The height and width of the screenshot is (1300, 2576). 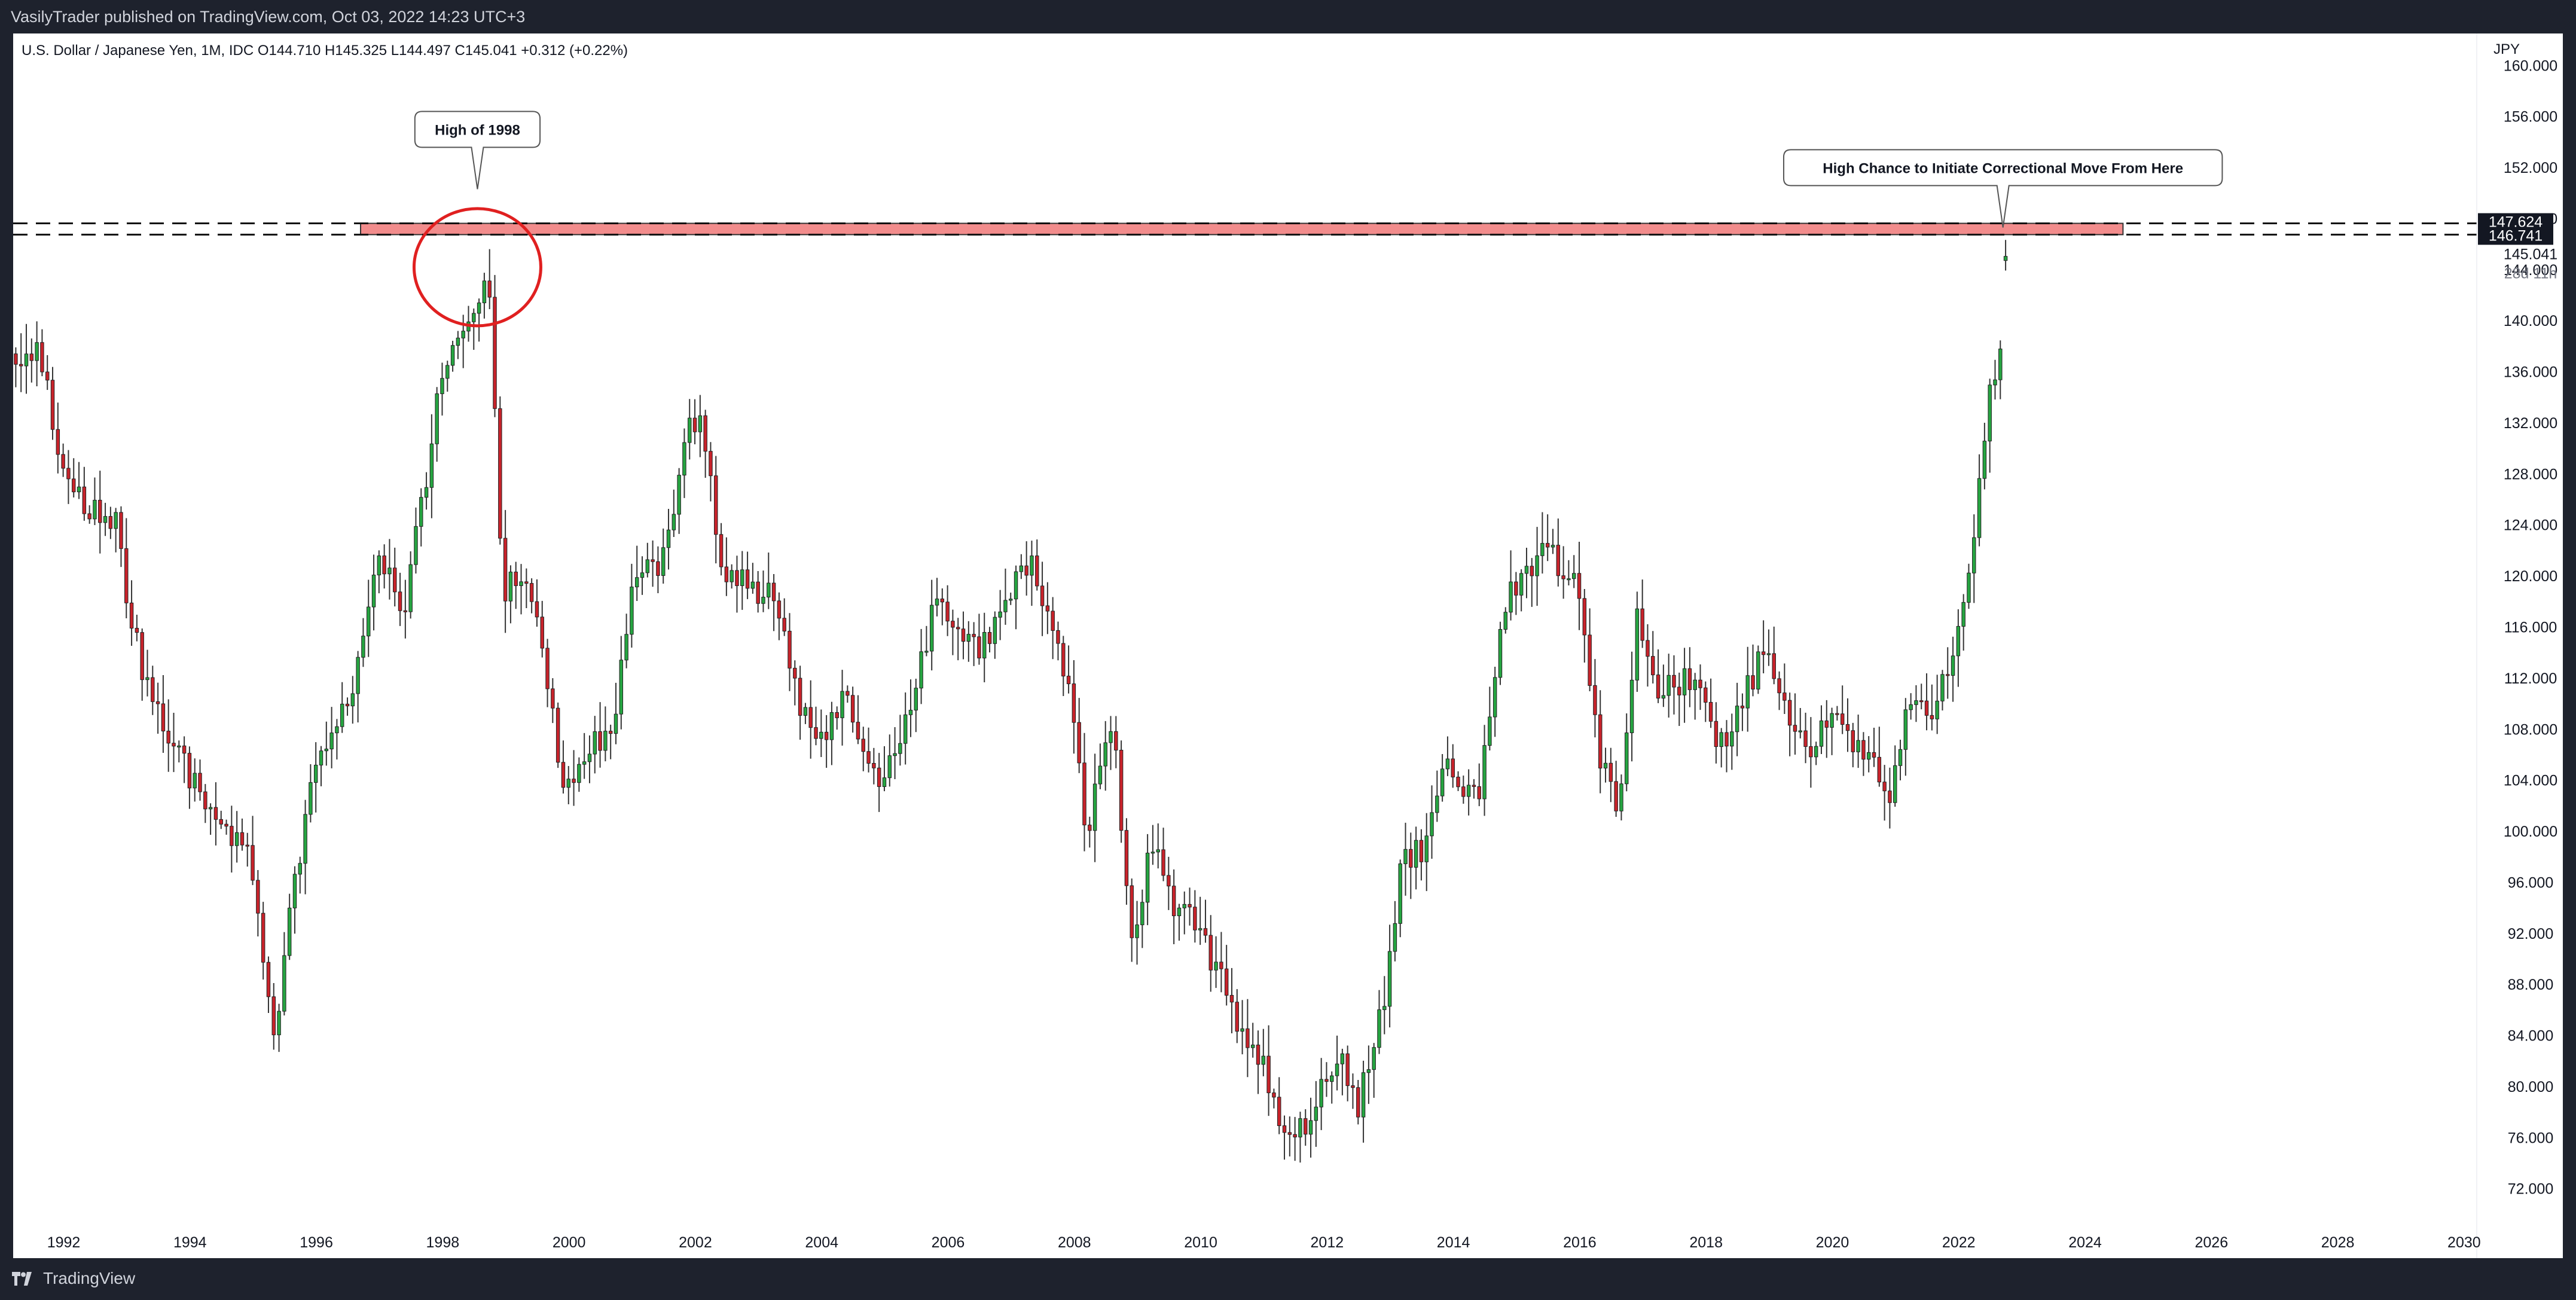 I want to click on time-tick-label: 2030, so click(x=2464, y=1242).